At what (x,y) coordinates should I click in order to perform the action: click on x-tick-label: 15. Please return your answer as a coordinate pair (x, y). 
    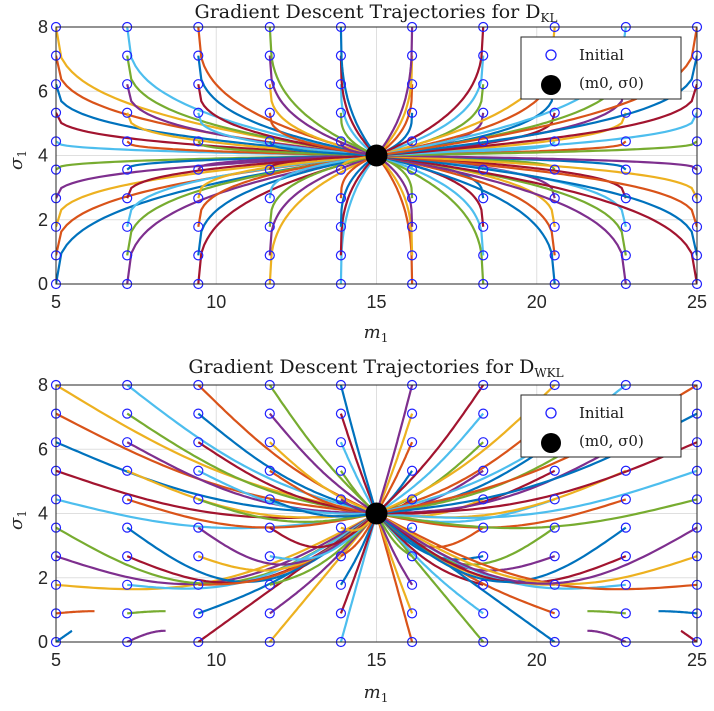
    Looking at the image, I should click on (376, 302).